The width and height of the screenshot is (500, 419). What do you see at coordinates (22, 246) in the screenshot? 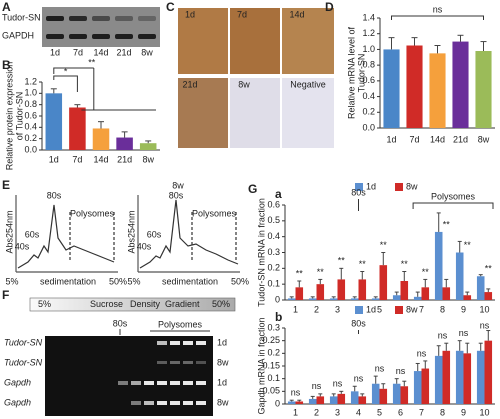
I see `peak-label: 40s` at bounding box center [22, 246].